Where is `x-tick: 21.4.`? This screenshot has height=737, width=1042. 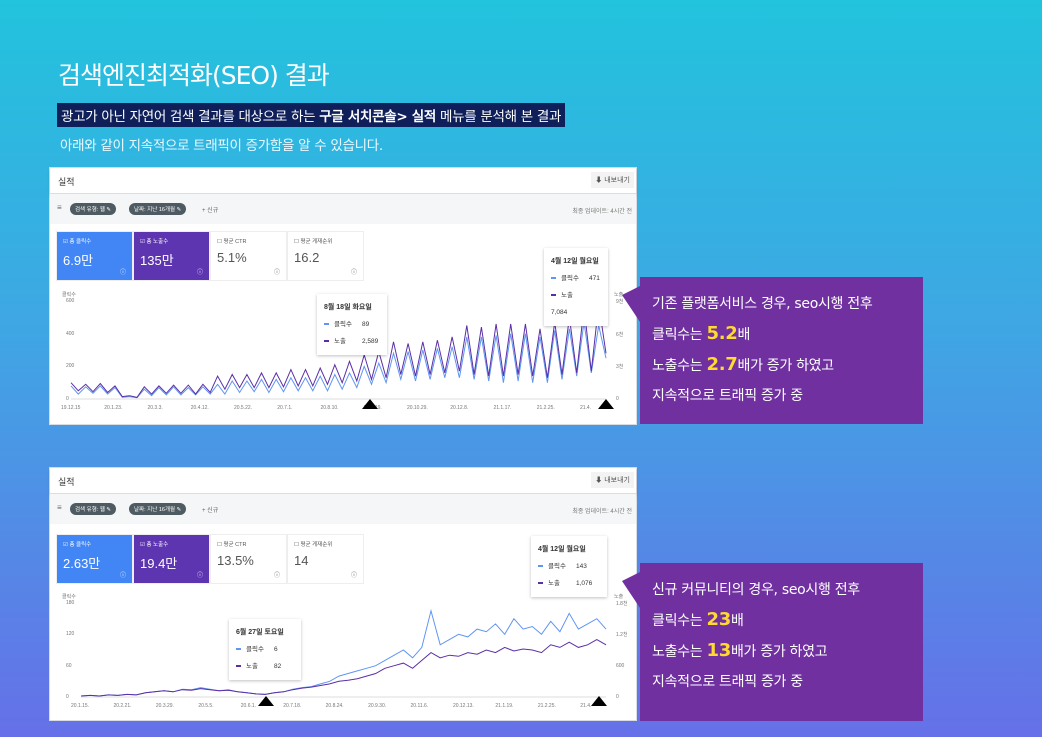
x-tick: 21.4. is located at coordinates (585, 408).